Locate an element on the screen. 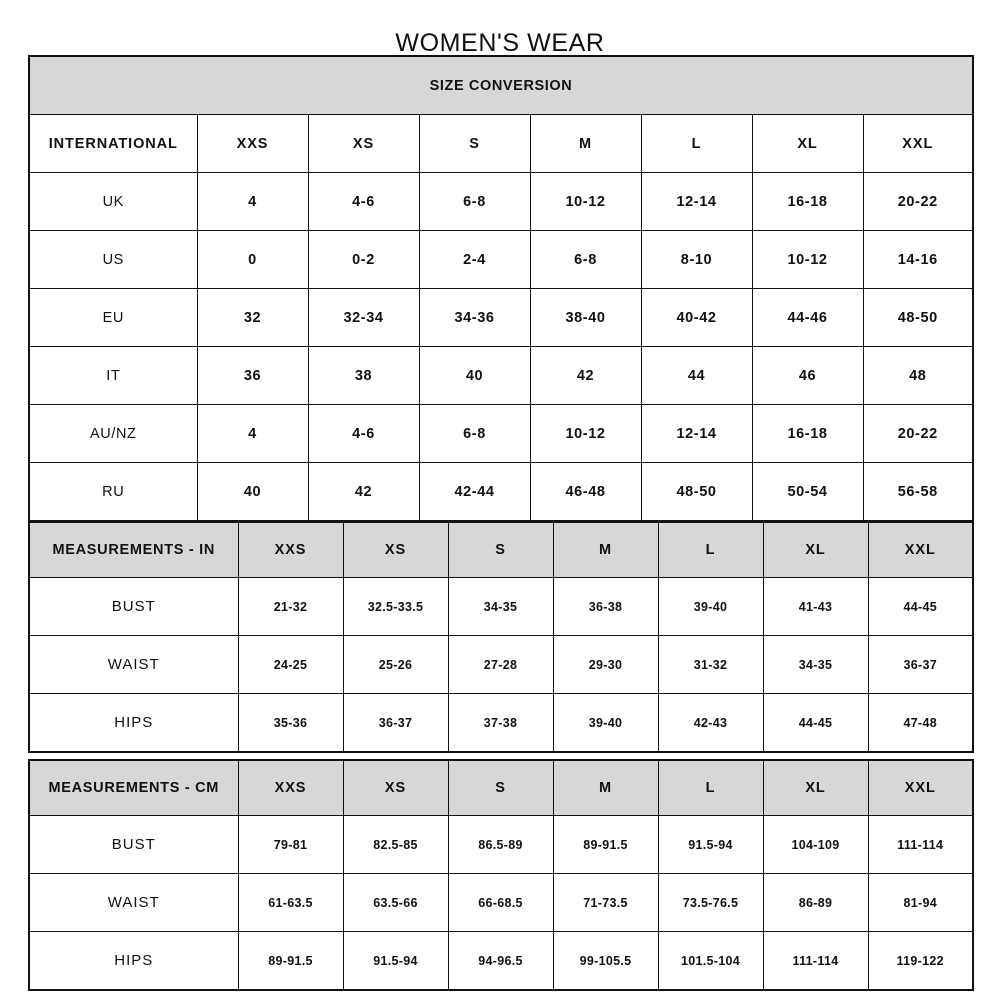 This screenshot has width=1000, height=1000. column-header-cm-l: L is located at coordinates (710, 787).